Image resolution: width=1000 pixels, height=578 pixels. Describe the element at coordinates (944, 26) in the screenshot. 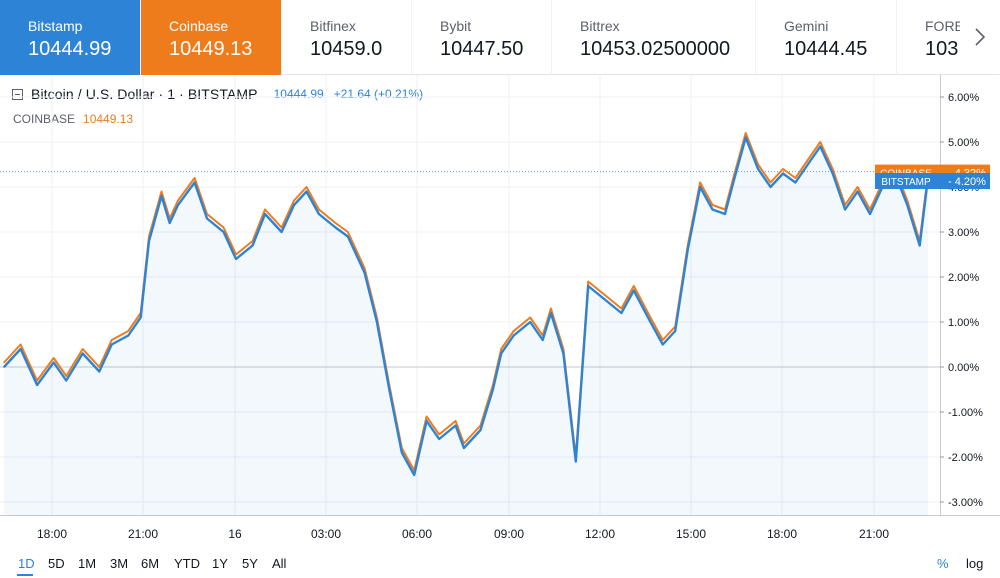

I see `exchange-name: FORE` at that location.